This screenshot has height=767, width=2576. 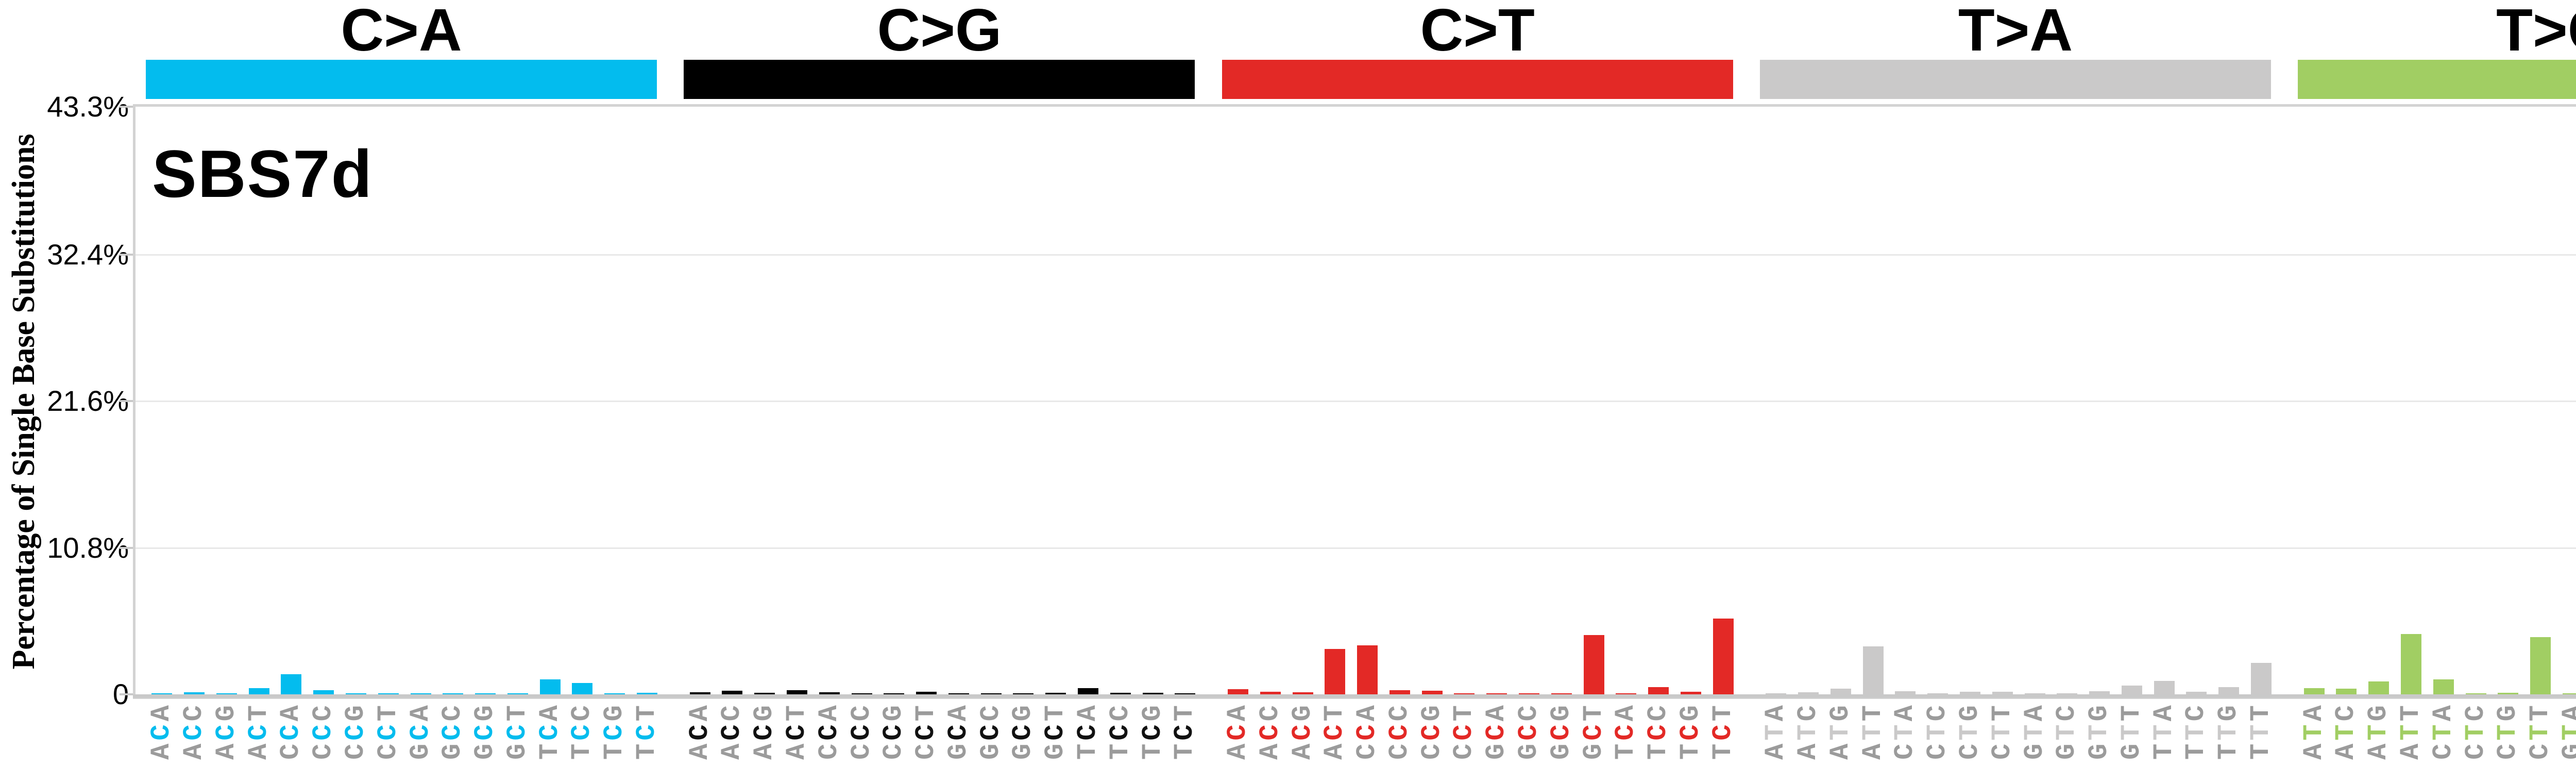 I want to click on bar-TCG, so click(x=614, y=693).